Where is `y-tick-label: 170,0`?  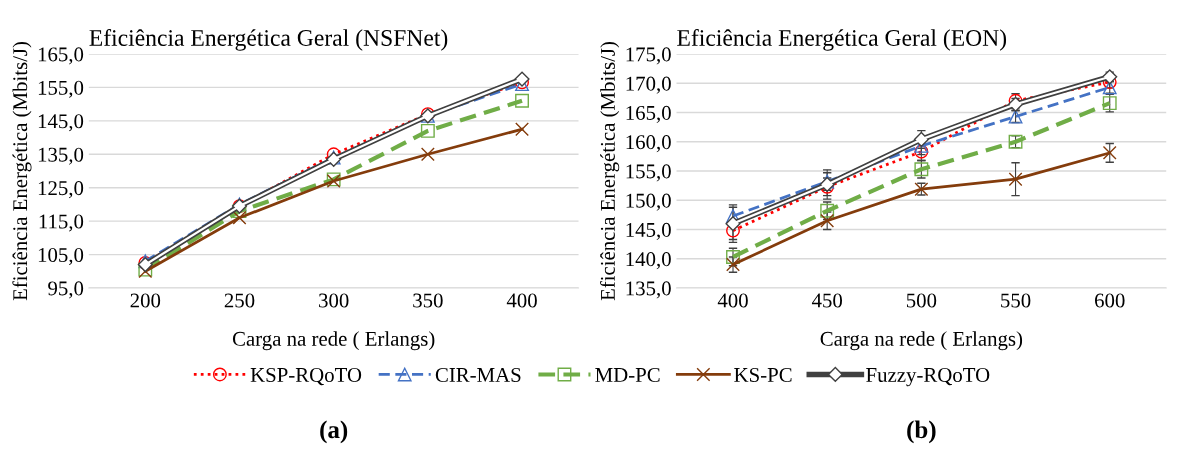
y-tick-label: 170,0 is located at coordinates (648, 85).